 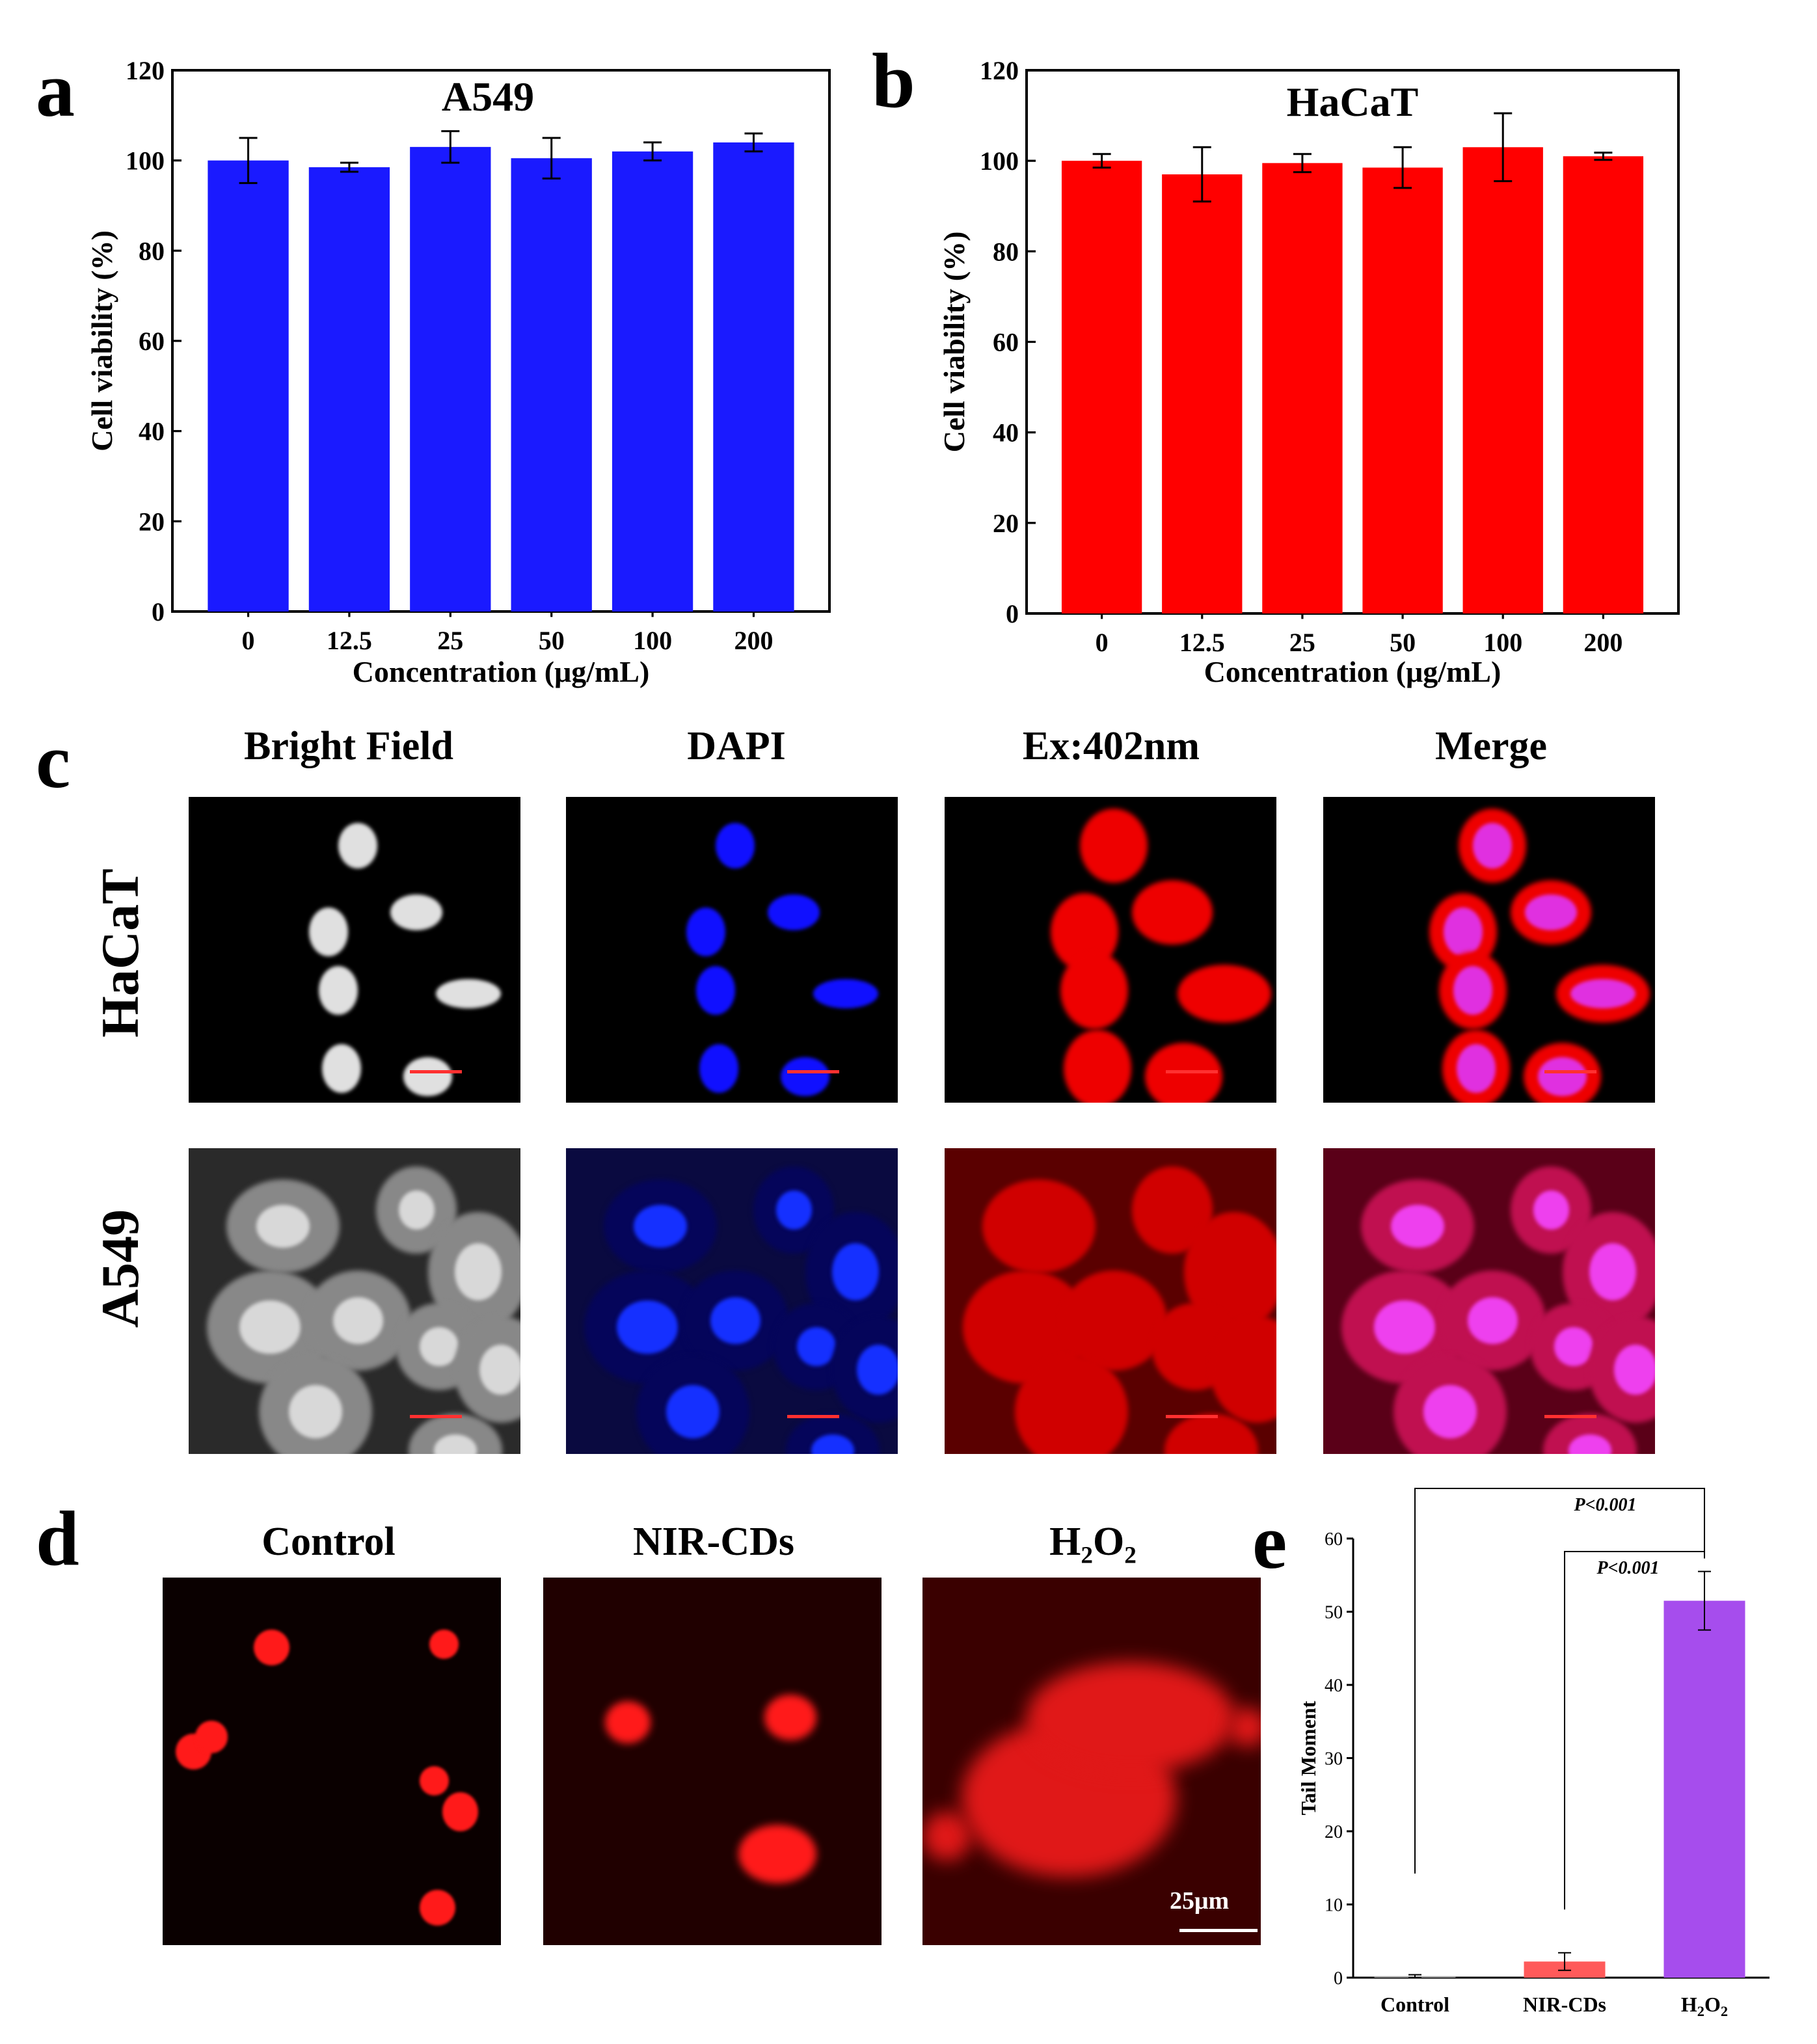 I want to click on micrograph-hacat-bright-field, so click(x=354, y=950).